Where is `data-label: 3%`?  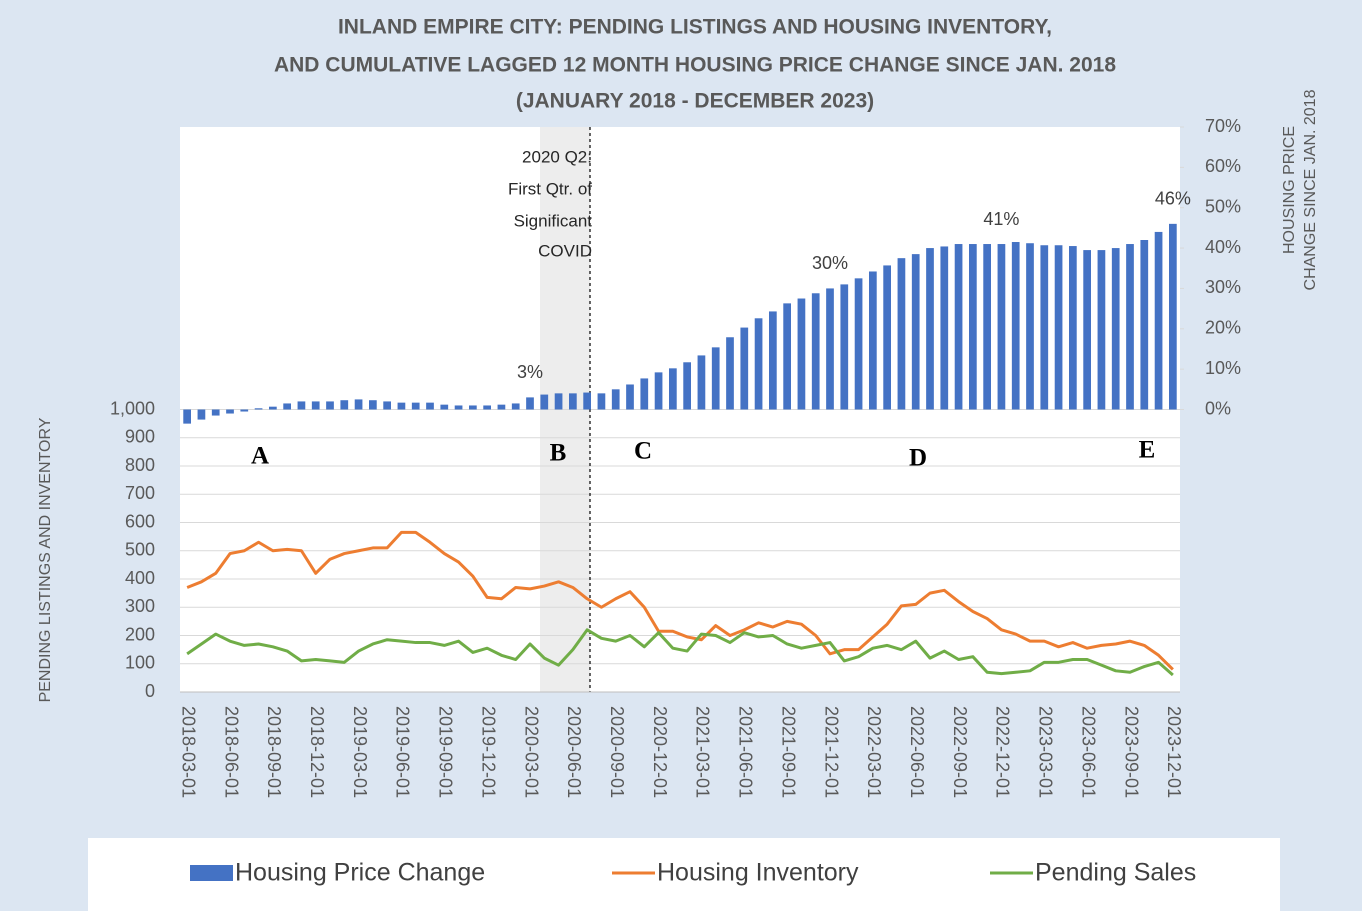
data-label: 3% is located at coordinates (530, 372).